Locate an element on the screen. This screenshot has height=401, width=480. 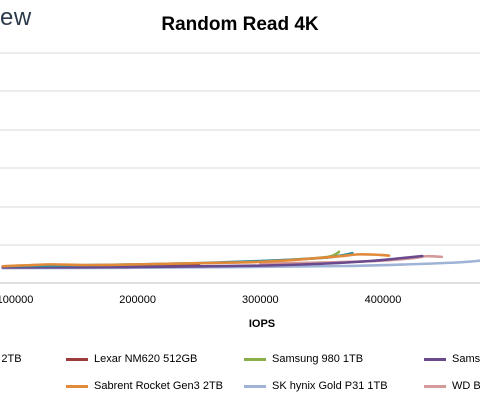
x-tick-label: 200000 is located at coordinates (137, 300).